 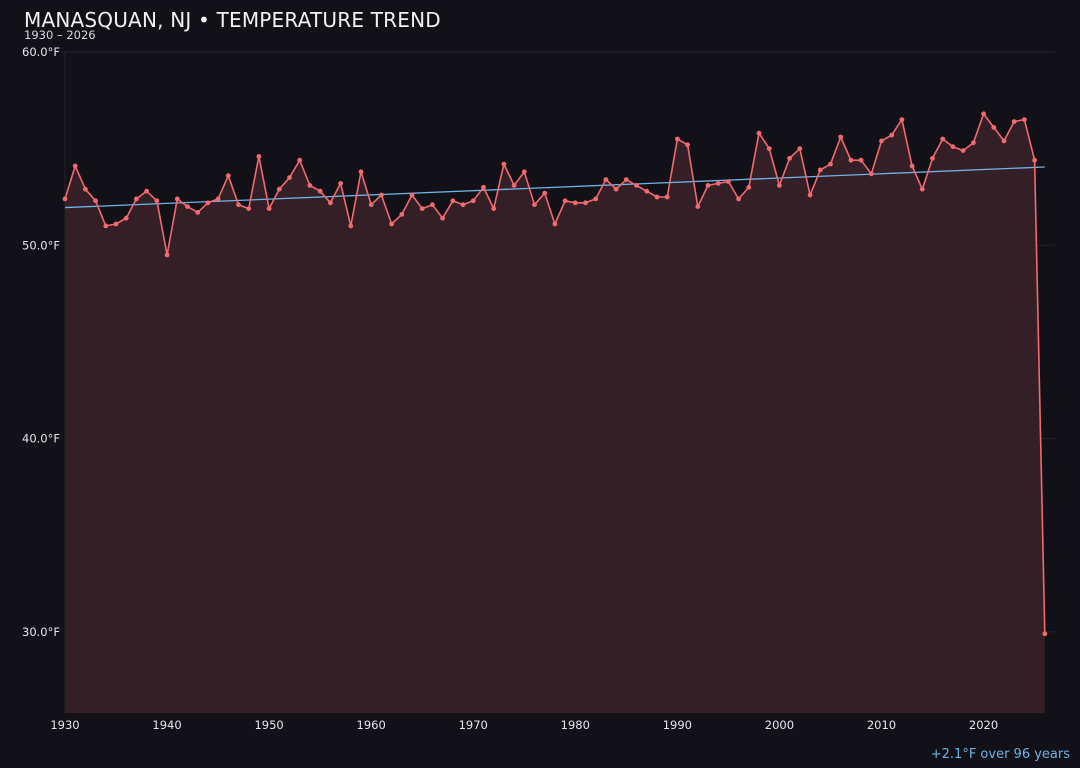 What do you see at coordinates (41, 52) in the screenshot?
I see `y-tick-label: 60.0°F` at bounding box center [41, 52].